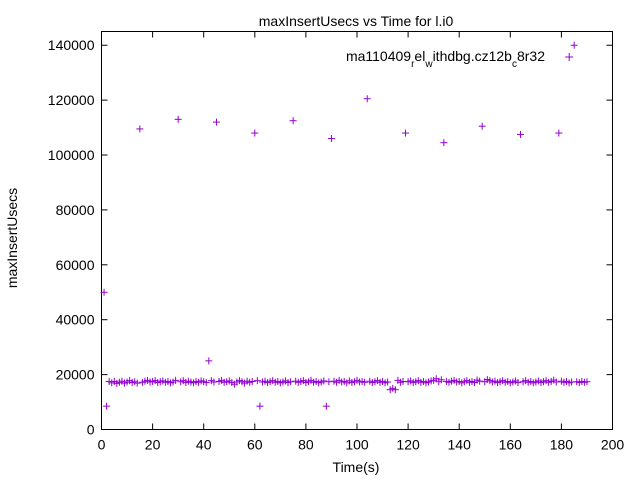  I want to click on x-tick-label: 40, so click(204, 445).